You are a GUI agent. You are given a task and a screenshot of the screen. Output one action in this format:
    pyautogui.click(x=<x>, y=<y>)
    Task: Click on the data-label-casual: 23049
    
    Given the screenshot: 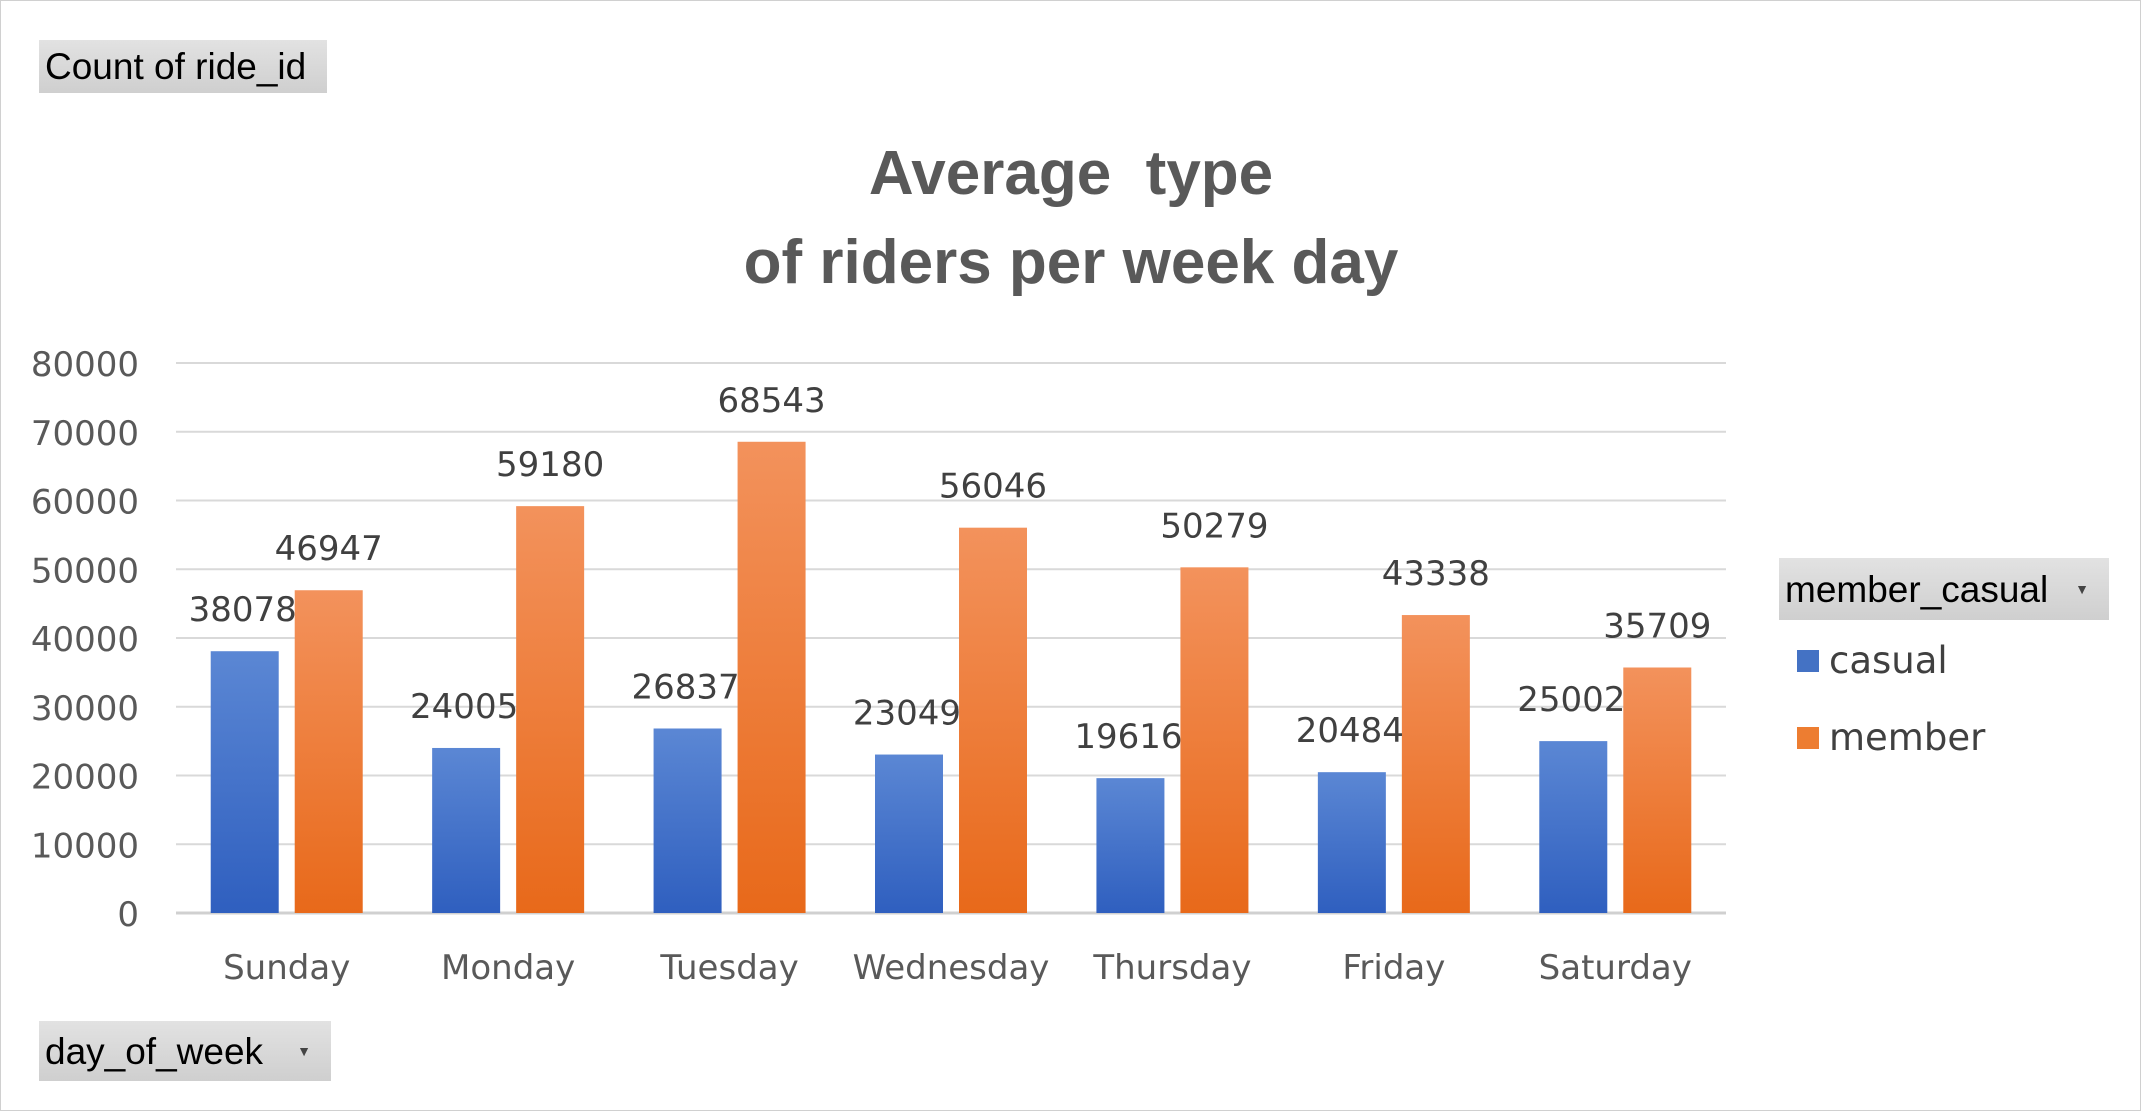 What is the action you would take?
    pyautogui.click(x=907, y=714)
    